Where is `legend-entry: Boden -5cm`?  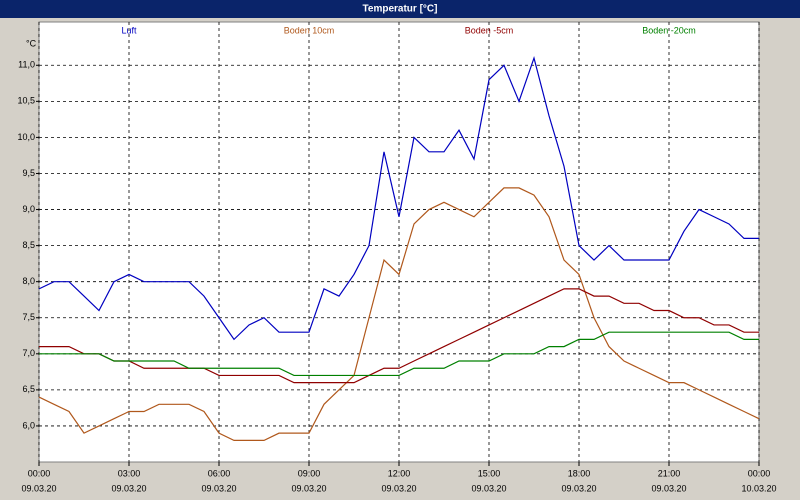 legend-entry: Boden -5cm is located at coordinates (489, 30).